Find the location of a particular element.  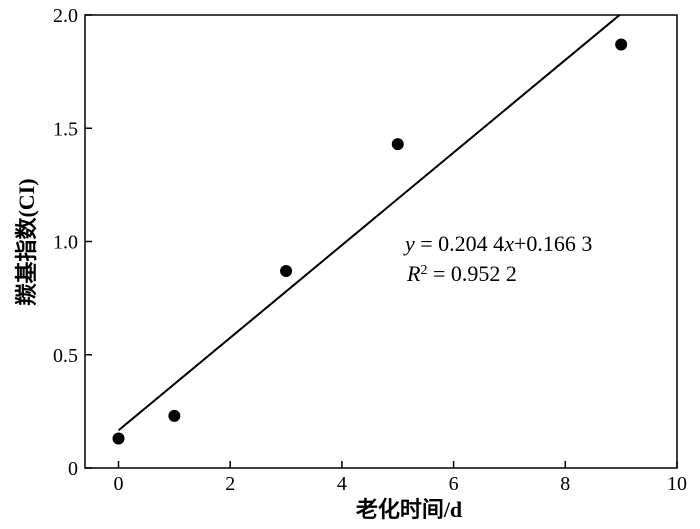

y-tick-label: 0 is located at coordinates (73, 469).